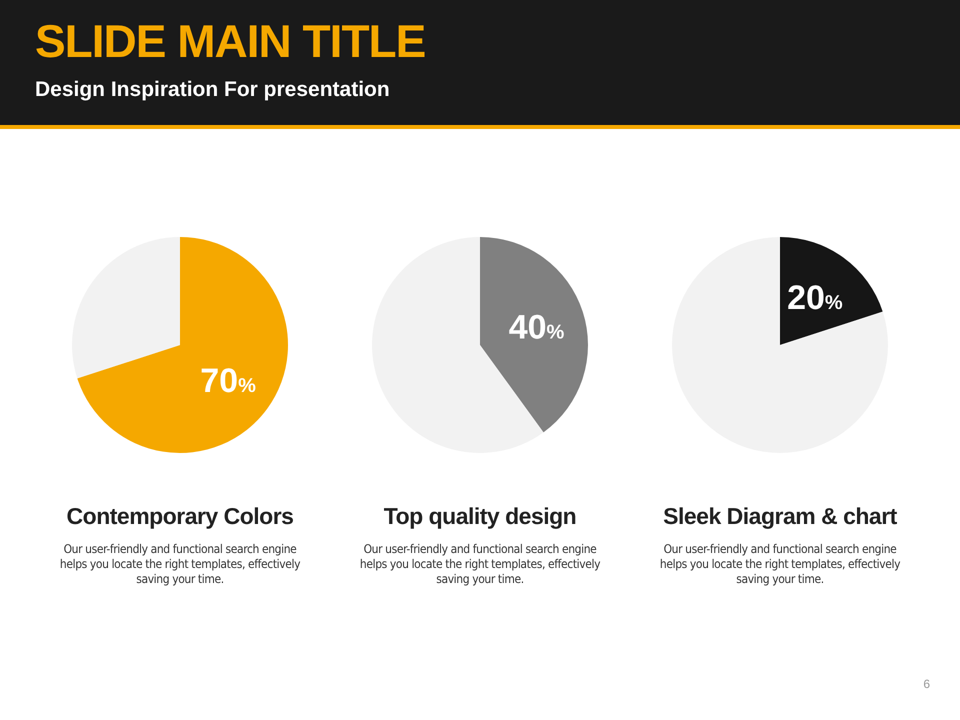  Describe the element at coordinates (480, 516) in the screenshot. I see `text: Top quality design` at that location.